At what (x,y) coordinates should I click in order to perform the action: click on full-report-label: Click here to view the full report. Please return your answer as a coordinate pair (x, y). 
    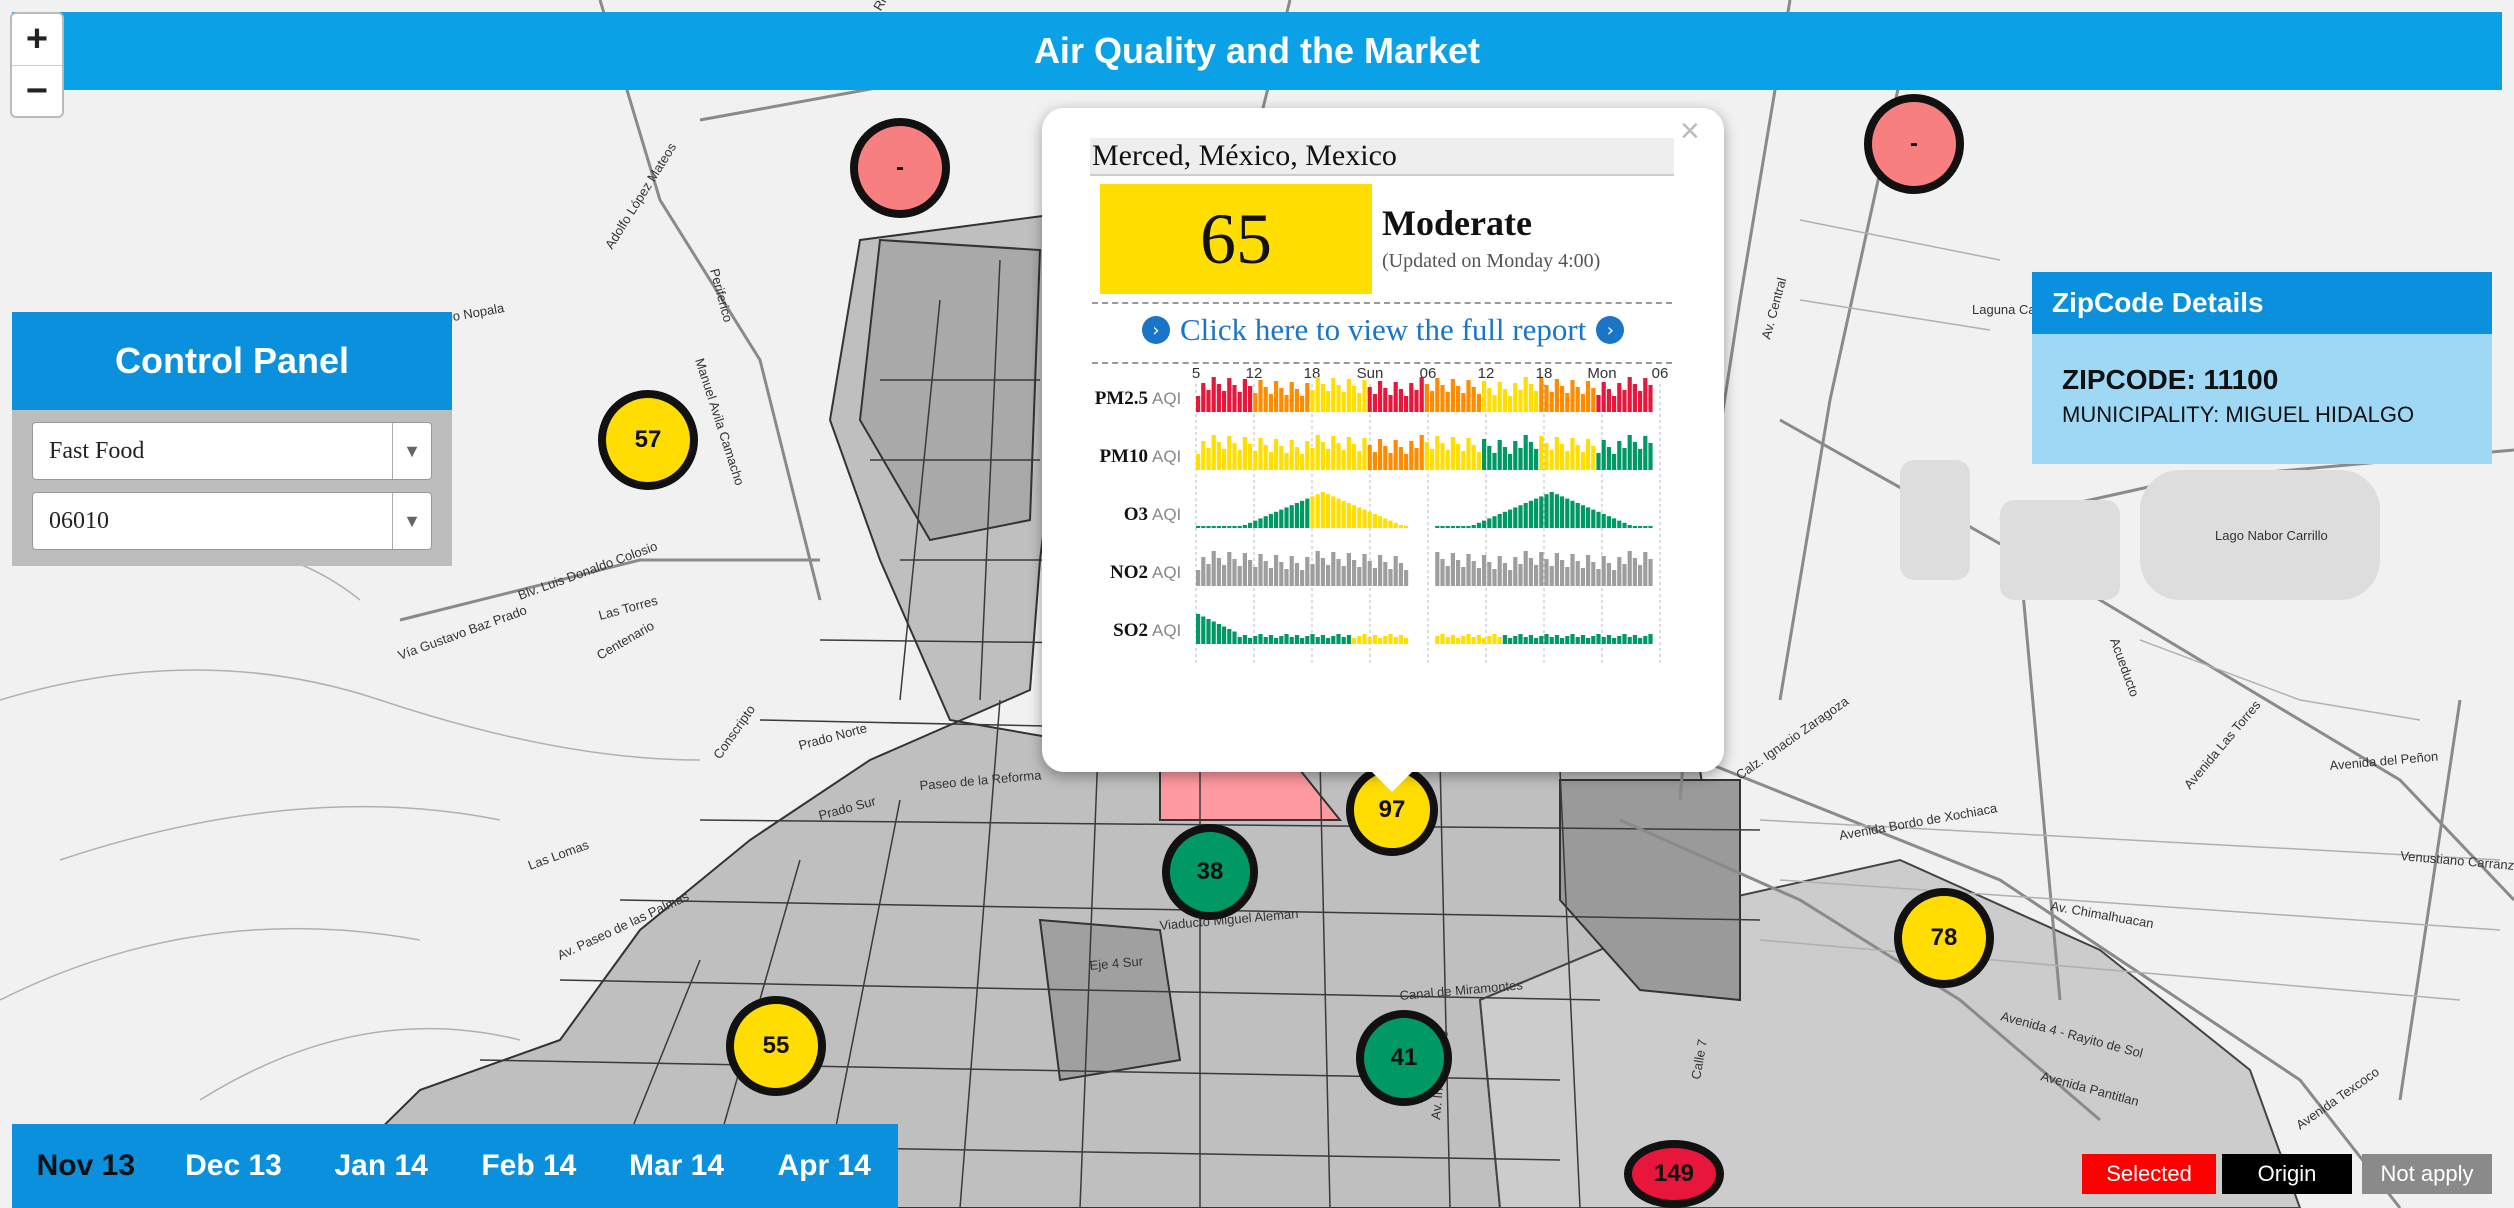
    Looking at the image, I should click on (1383, 329).